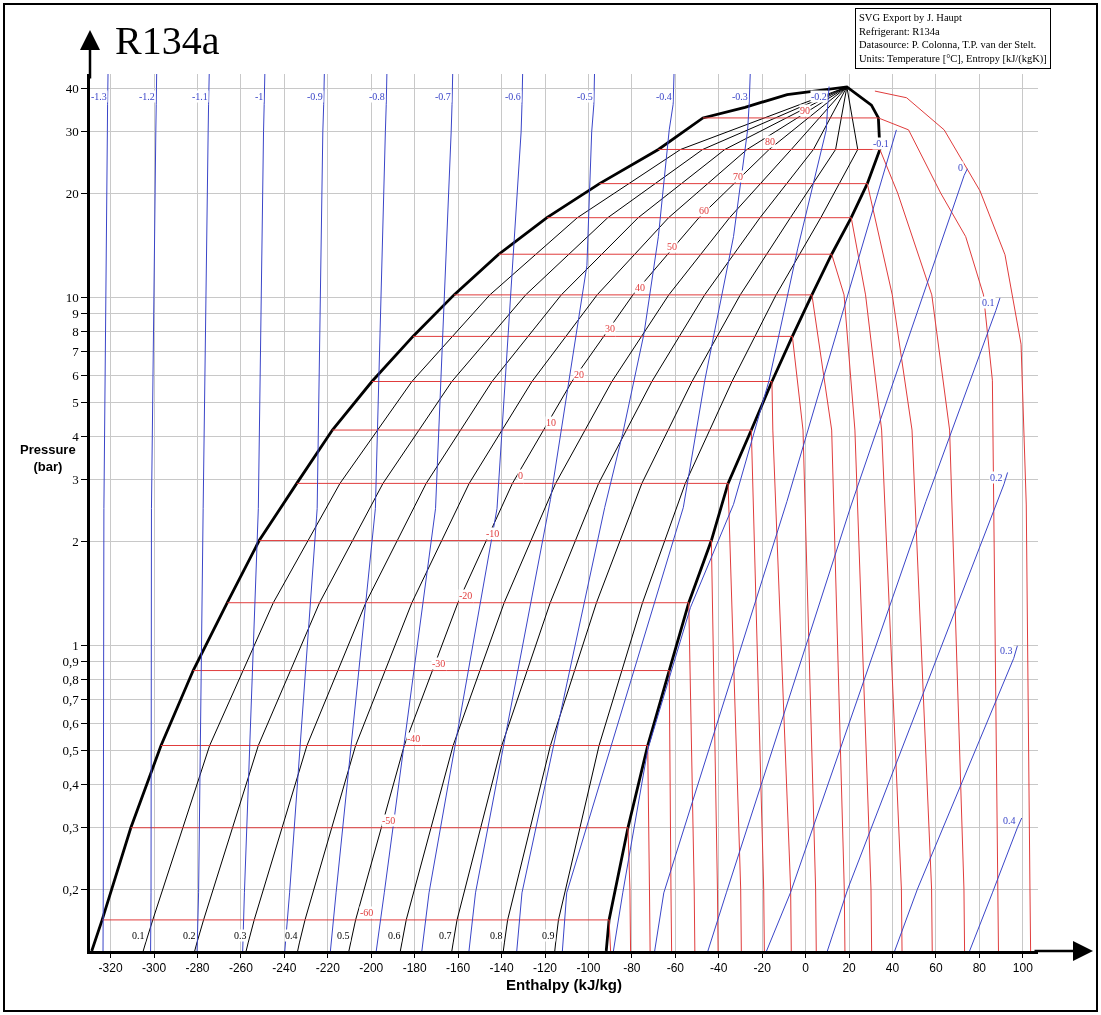 The height and width of the screenshot is (1015, 1101). Describe the element at coordinates (770, 141) in the screenshot. I see `series-label: 80` at that location.